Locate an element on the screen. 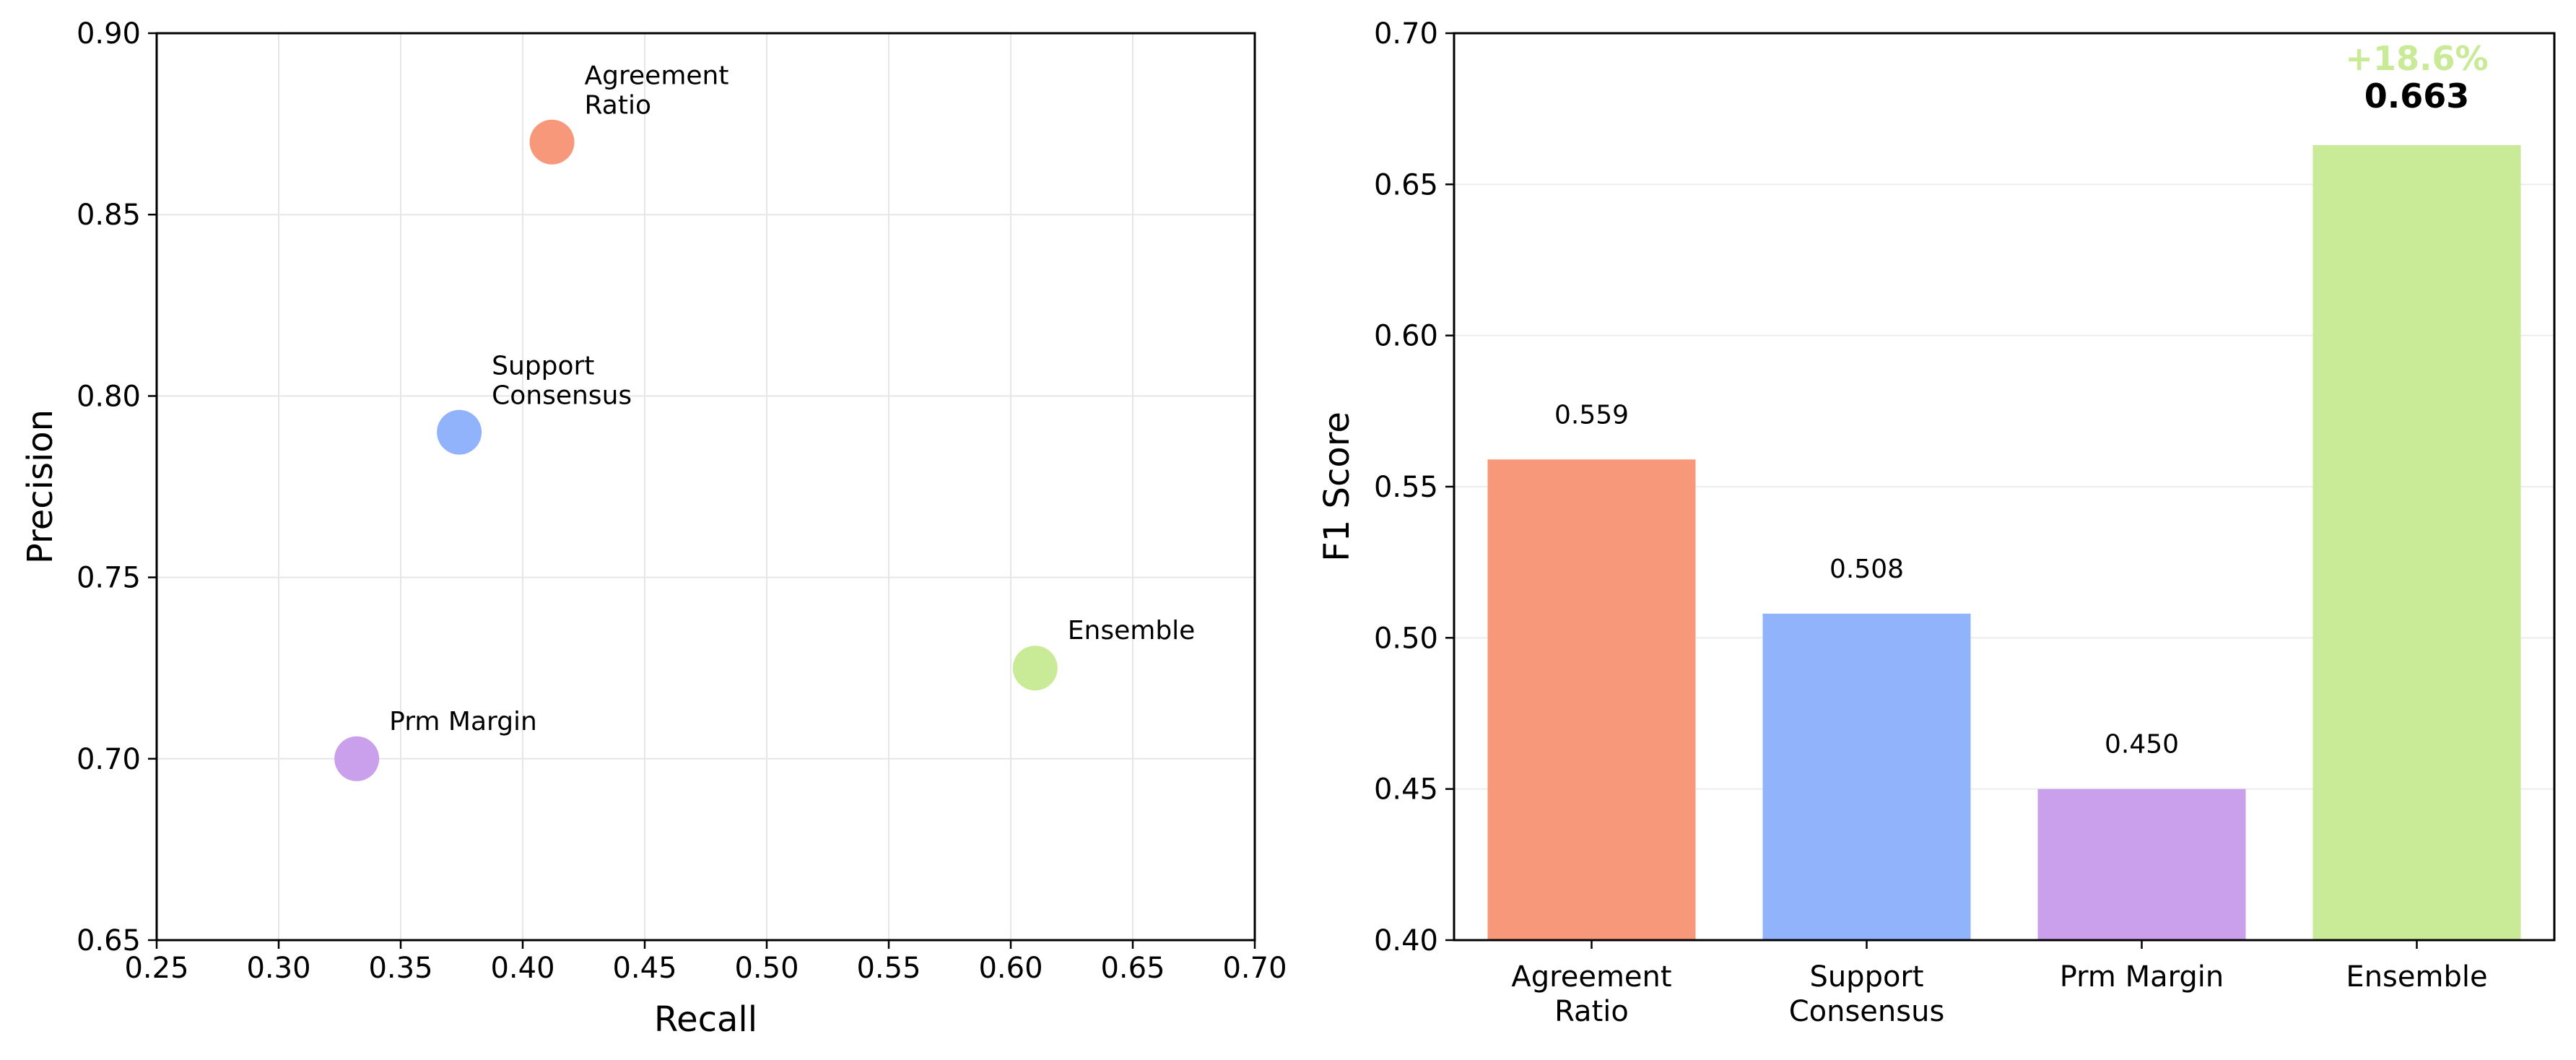 This screenshot has width=2576, height=1060. bar-ytick-label: 0.65 is located at coordinates (1406, 184).